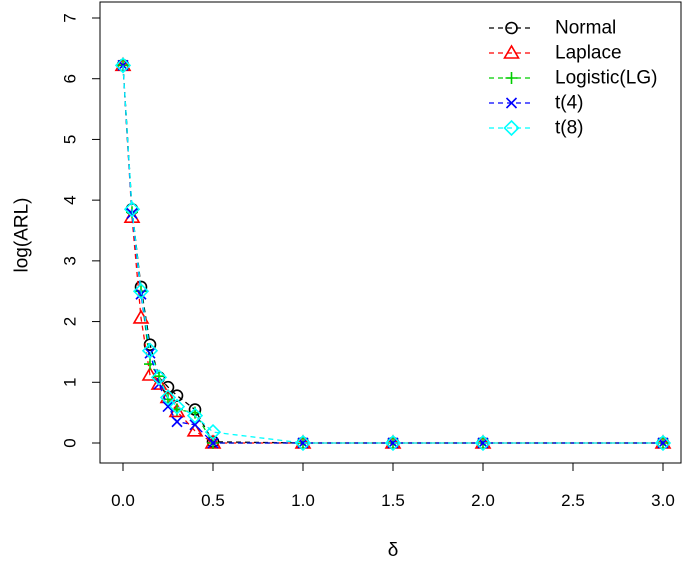 This screenshot has height=562, width=685. What do you see at coordinates (150, 344) in the screenshot?
I see `data-point-normal` at bounding box center [150, 344].